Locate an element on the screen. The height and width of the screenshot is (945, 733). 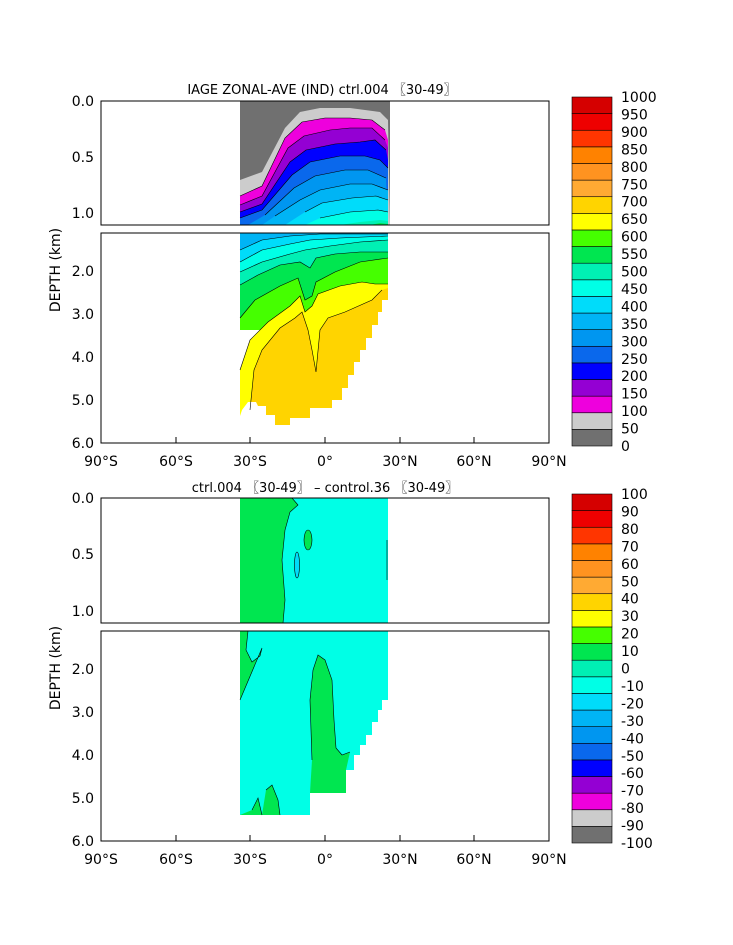
panel-diff-upper-field is located at coordinates (314, 560).